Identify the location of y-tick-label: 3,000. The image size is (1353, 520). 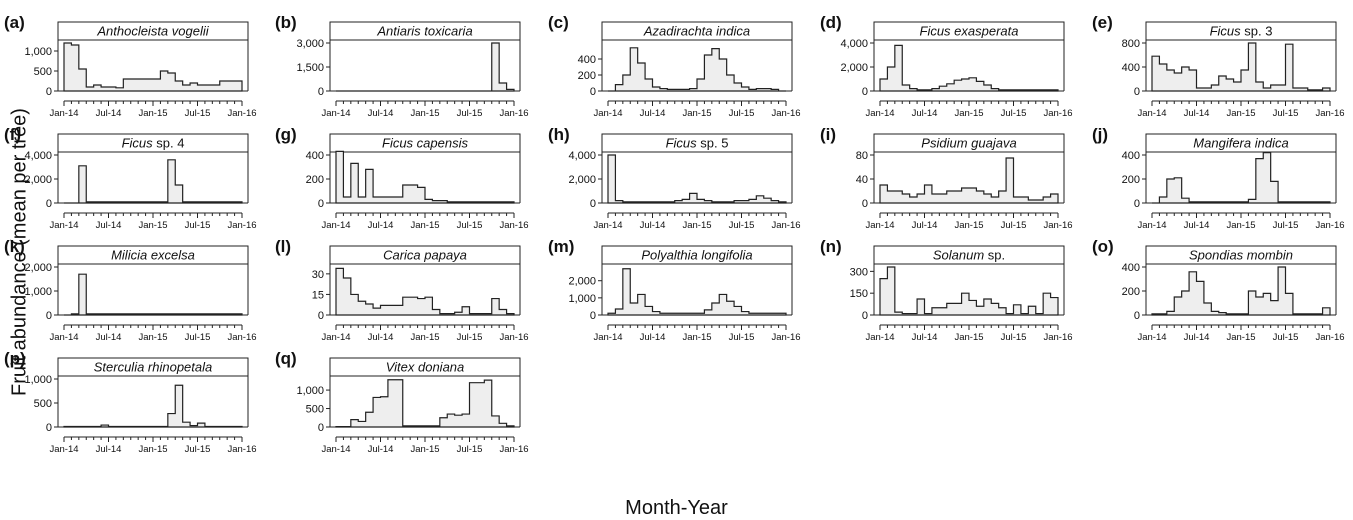
(310, 44).